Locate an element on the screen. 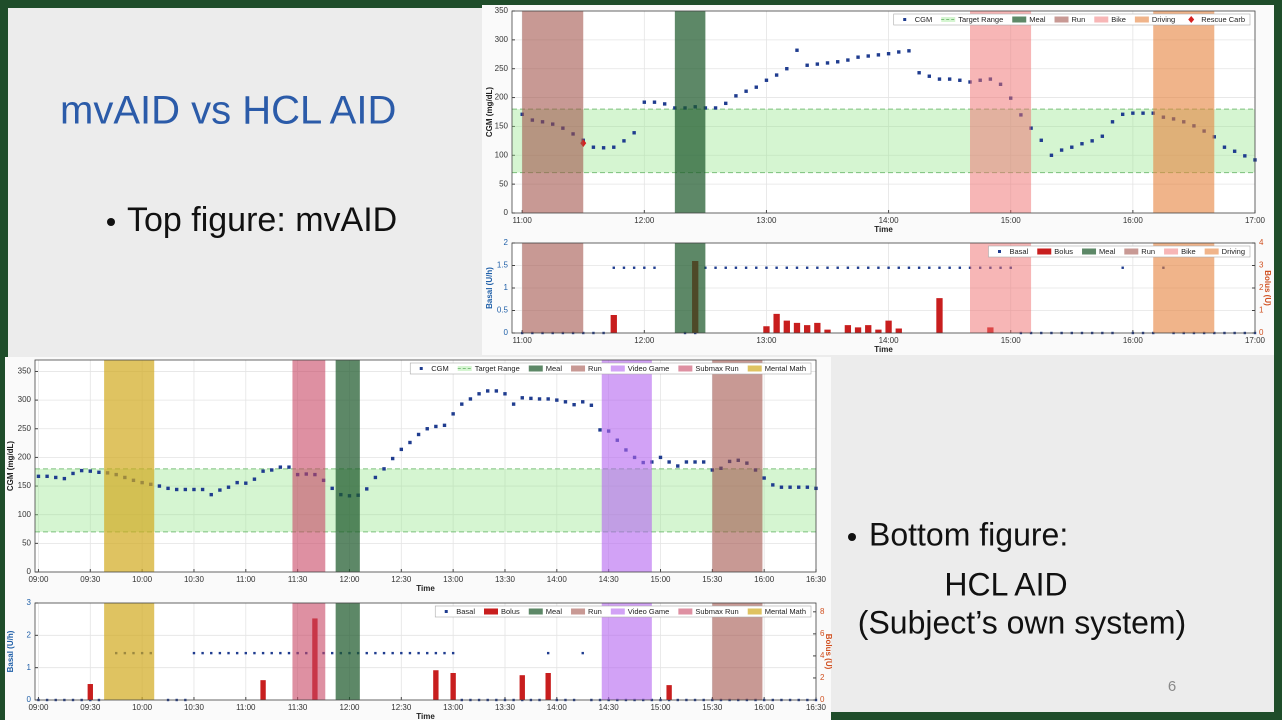 The image size is (1282, 720). legend: Basal Bolus Meal Run Bike Driving is located at coordinates (1119, 251).